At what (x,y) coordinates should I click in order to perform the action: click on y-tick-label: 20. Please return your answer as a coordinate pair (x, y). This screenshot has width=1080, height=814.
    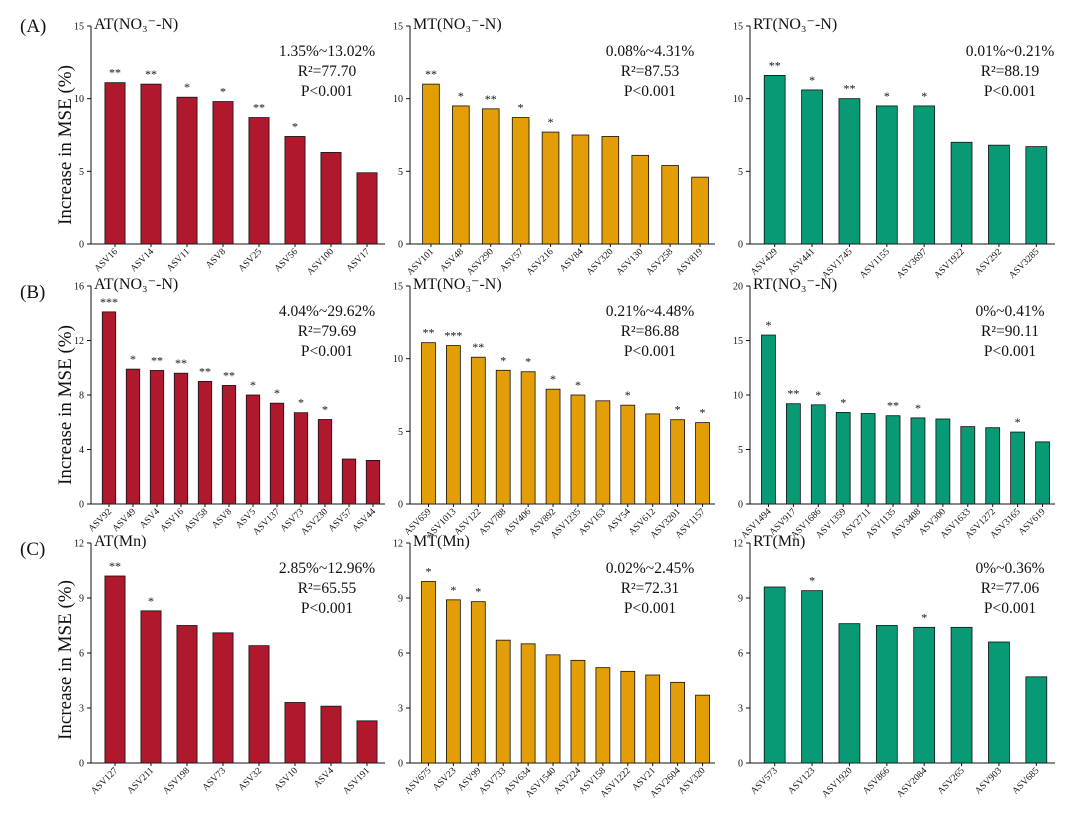
    Looking at the image, I should click on (738, 287).